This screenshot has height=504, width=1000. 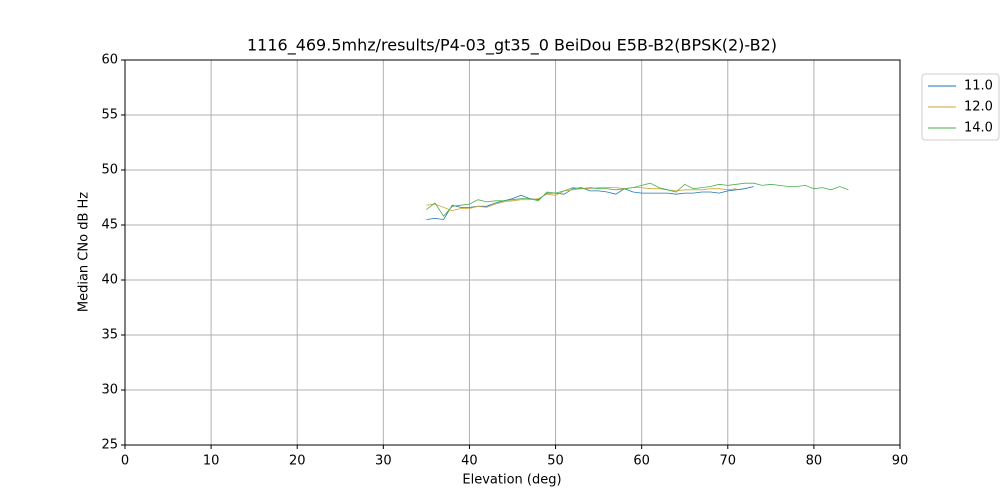 What do you see at coordinates (555, 461) in the screenshot?
I see `x-tick-label: 50` at bounding box center [555, 461].